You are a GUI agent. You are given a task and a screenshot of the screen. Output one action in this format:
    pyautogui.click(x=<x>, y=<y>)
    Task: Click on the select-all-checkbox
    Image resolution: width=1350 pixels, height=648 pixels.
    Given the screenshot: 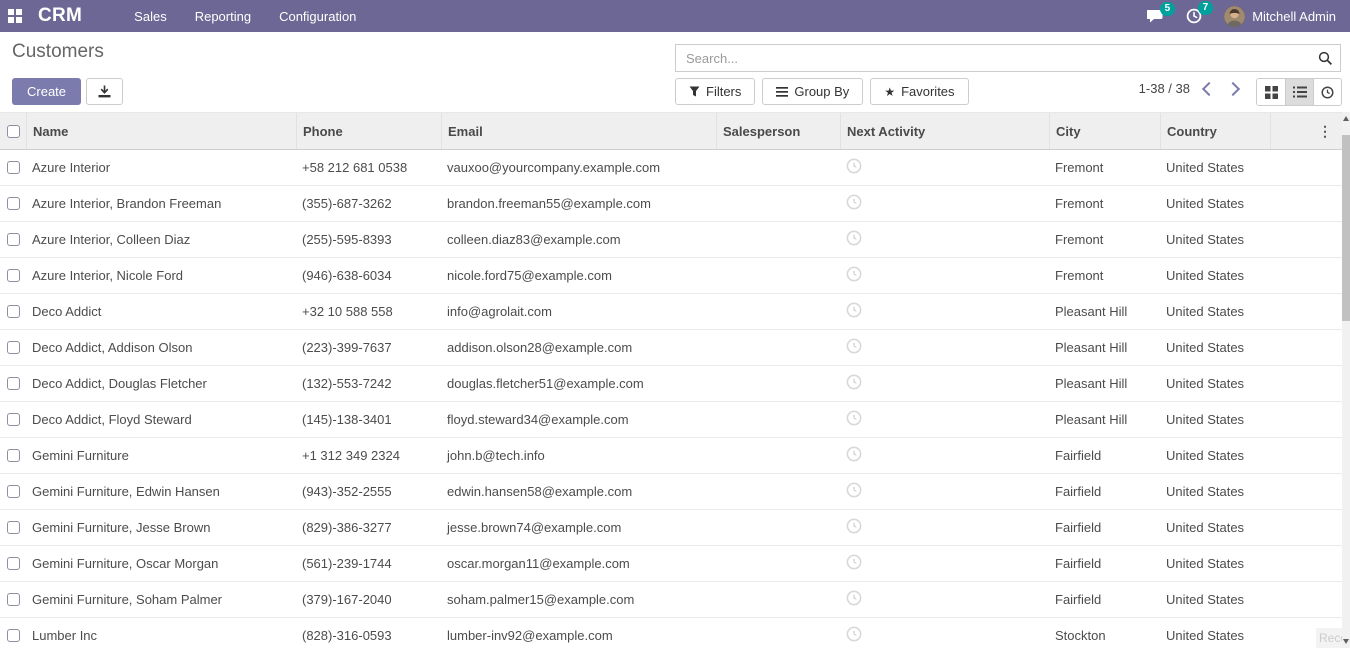 What is the action you would take?
    pyautogui.click(x=13, y=131)
    